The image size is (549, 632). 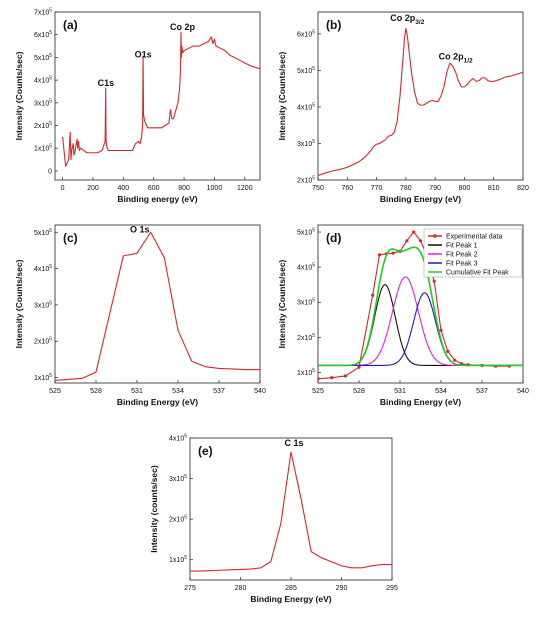 I want to click on peak-annotation: O 1s, so click(x=140, y=229).